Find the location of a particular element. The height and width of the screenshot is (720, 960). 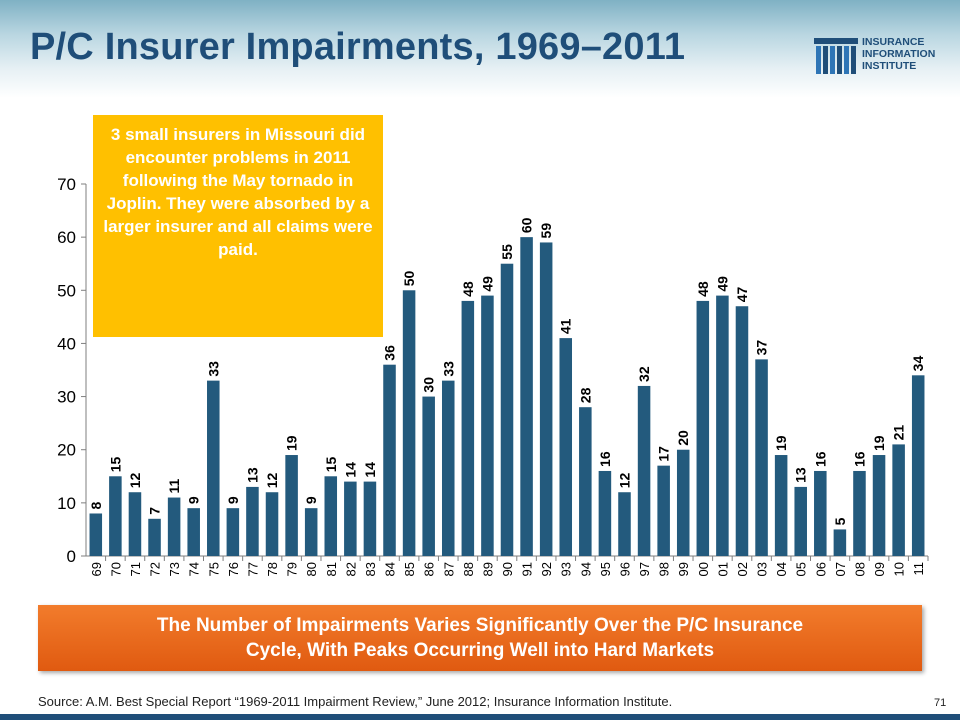

y-tick-label: 70 is located at coordinates (66, 184).